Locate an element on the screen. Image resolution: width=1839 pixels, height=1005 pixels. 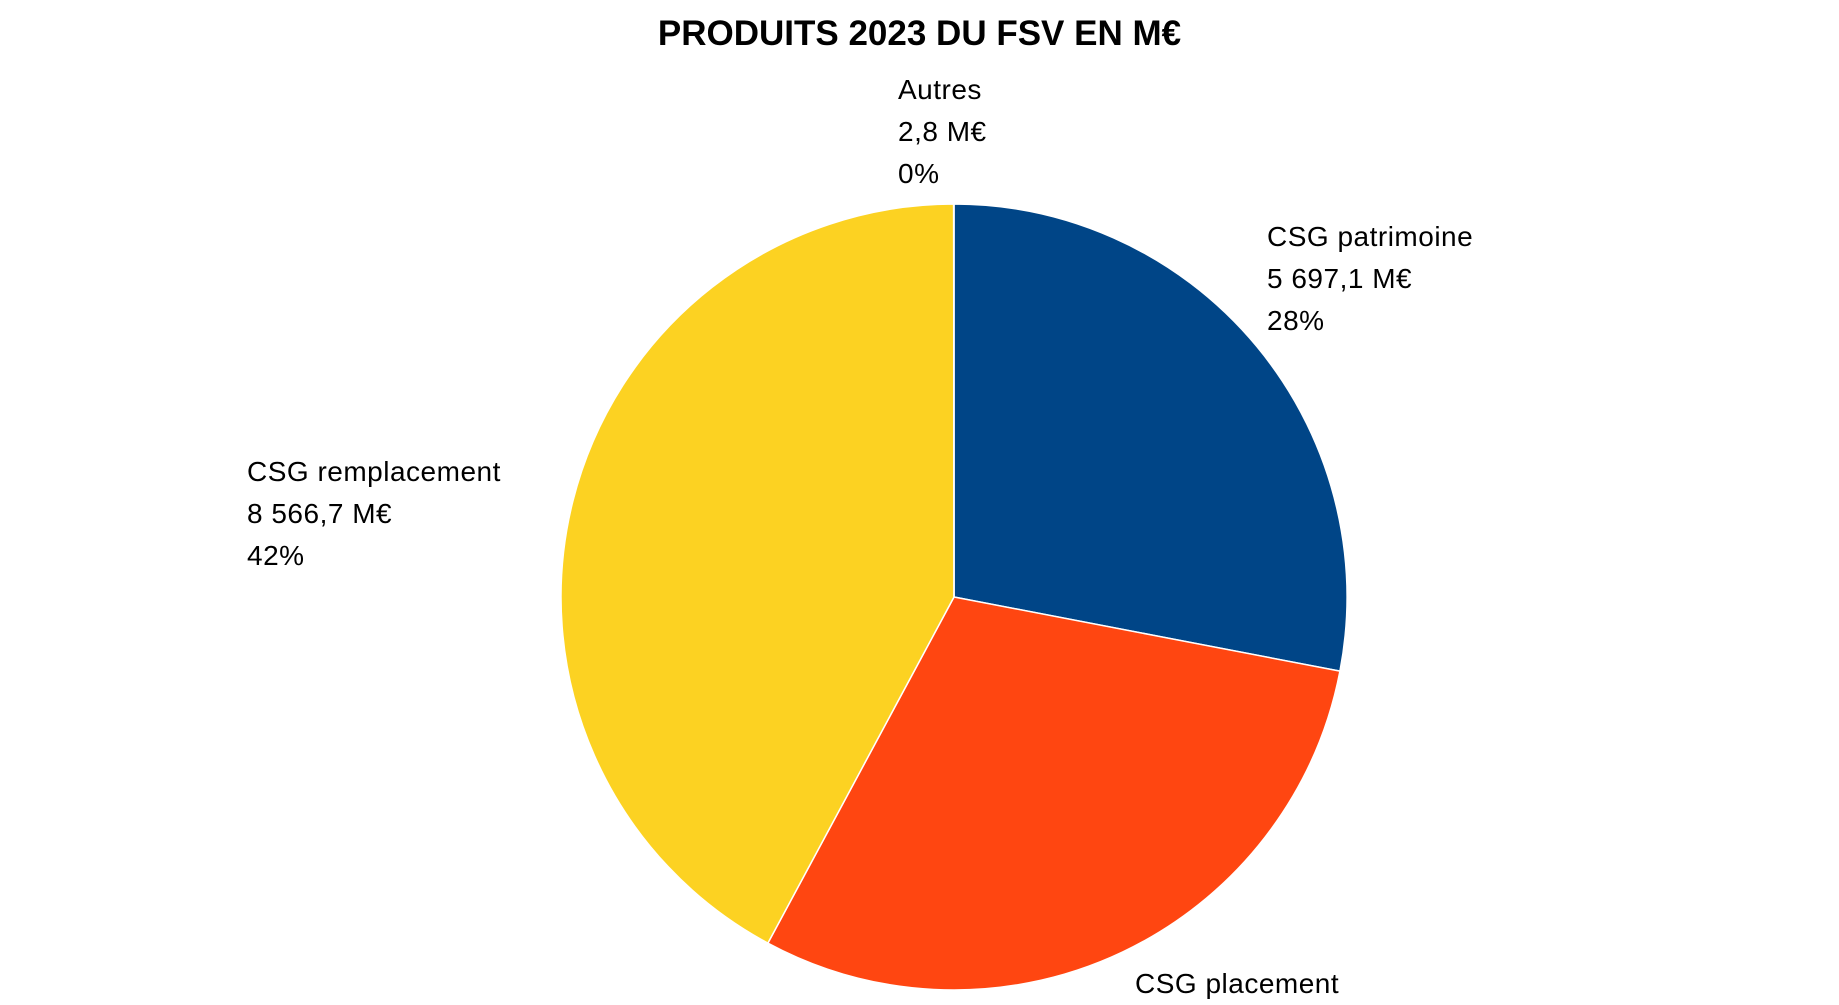
label-placement-name: CSG placement is located at coordinates (1237, 984).